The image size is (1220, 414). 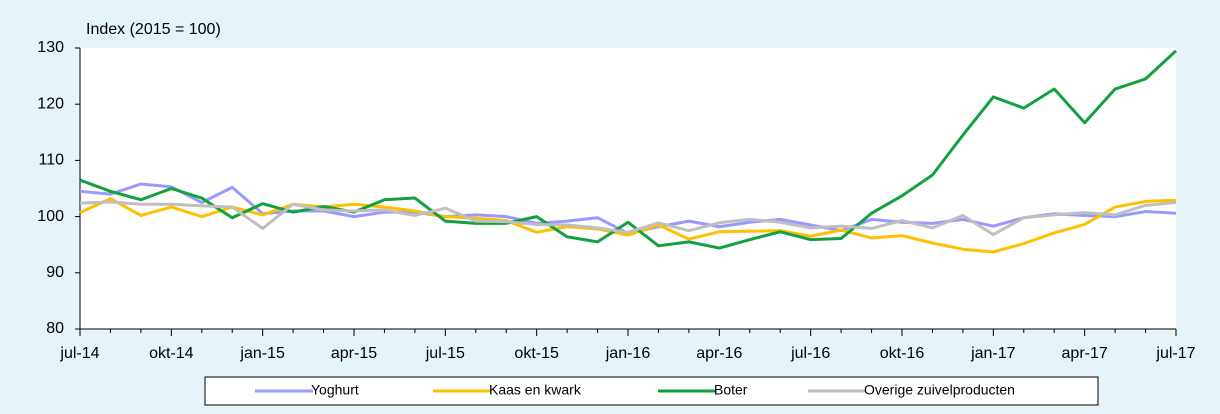 I want to click on y-tick-label: 100, so click(x=50, y=216).